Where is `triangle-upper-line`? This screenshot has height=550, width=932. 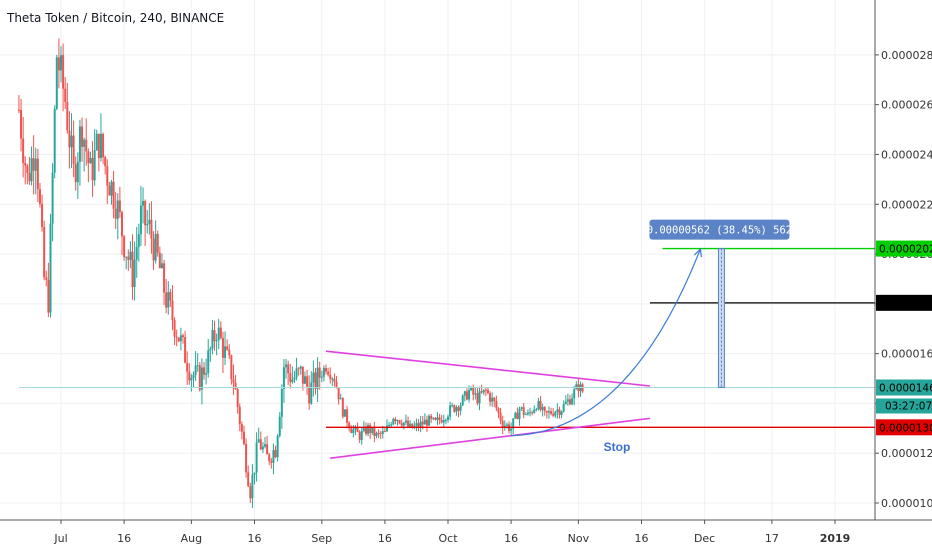
triangle-upper-line is located at coordinates (487, 368).